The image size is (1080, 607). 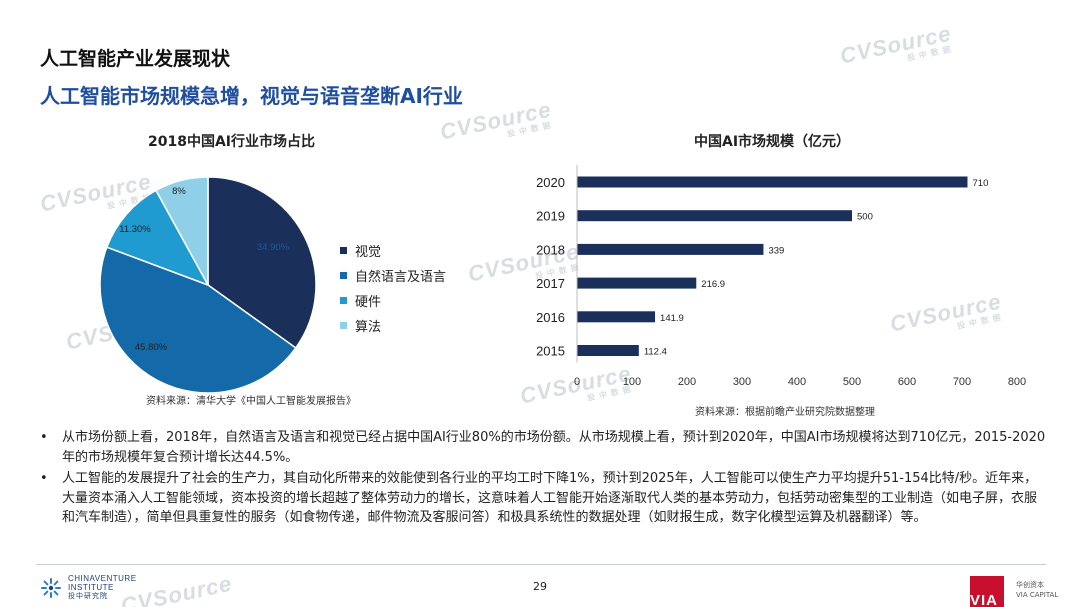 What do you see at coordinates (232, 142) in the screenshot?
I see `pie-chart-title: 2018中国AI行业市场占比` at bounding box center [232, 142].